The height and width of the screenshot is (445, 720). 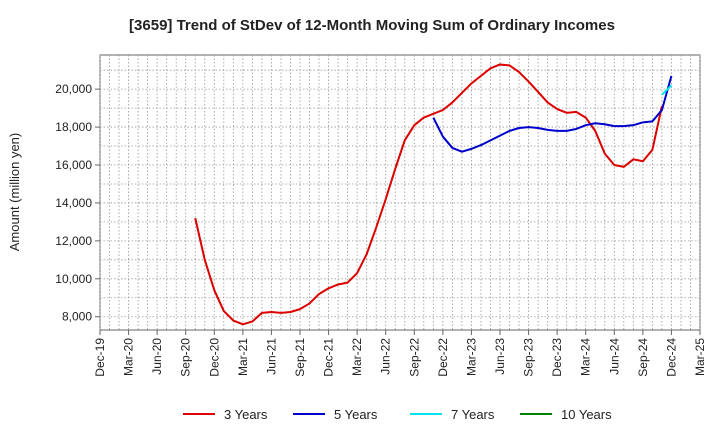 I want to click on x-tick-label: Dec-19, so click(x=100, y=357).